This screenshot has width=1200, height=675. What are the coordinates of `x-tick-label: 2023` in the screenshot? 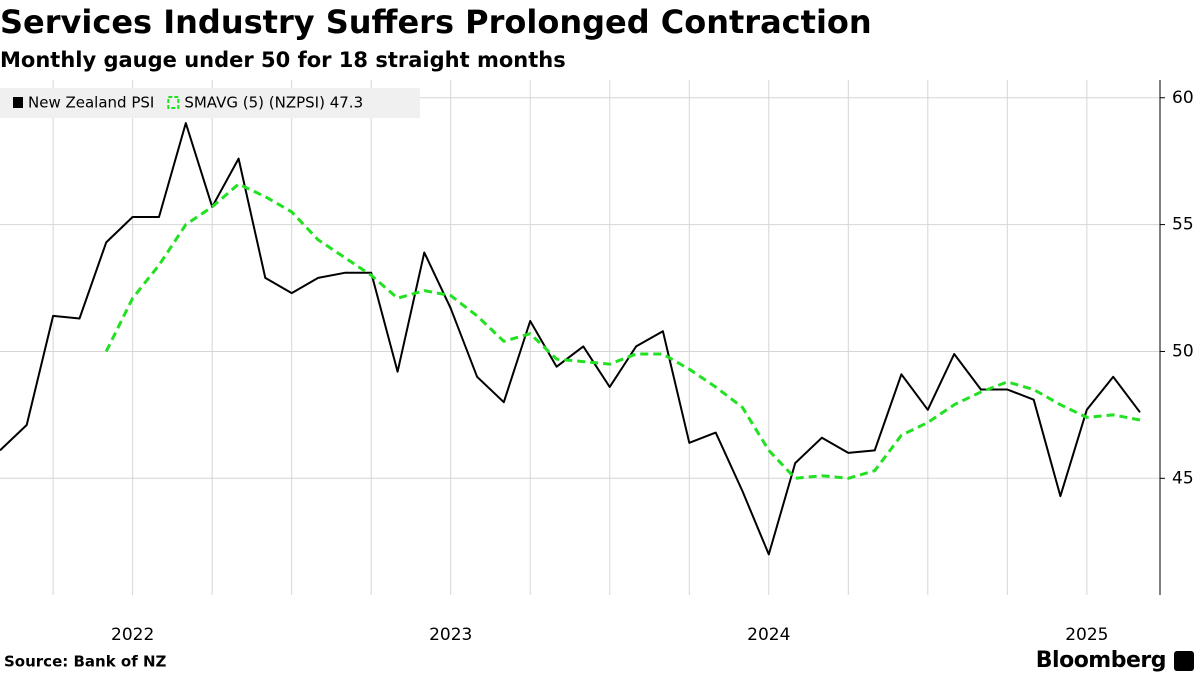 It's located at (450, 635).